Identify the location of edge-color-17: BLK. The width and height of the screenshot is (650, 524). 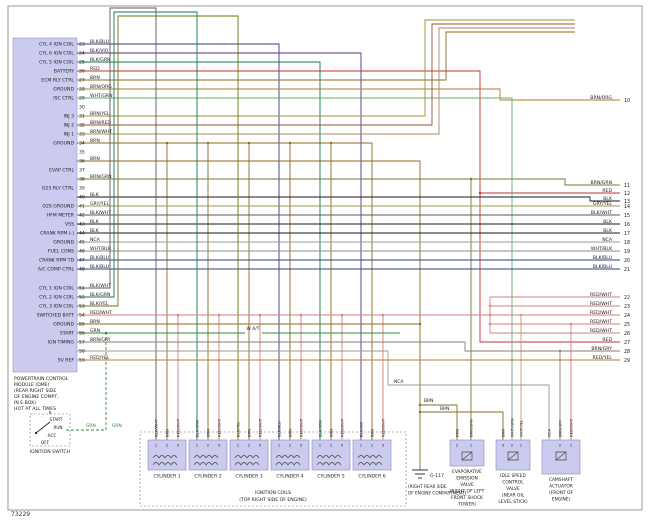
(608, 231).